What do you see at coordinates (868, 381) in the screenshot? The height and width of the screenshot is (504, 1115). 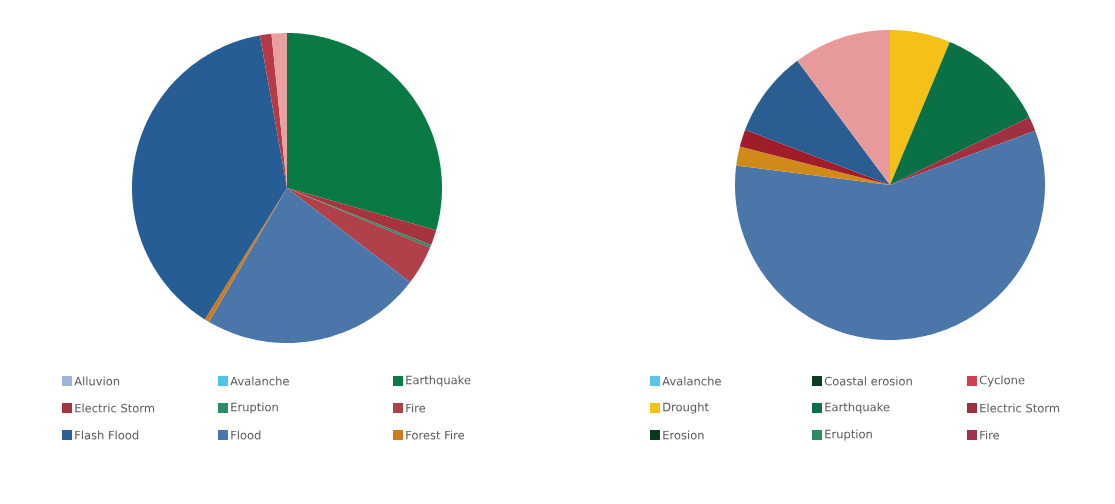 I see `legend-label: Coastal erosion` at bounding box center [868, 381].